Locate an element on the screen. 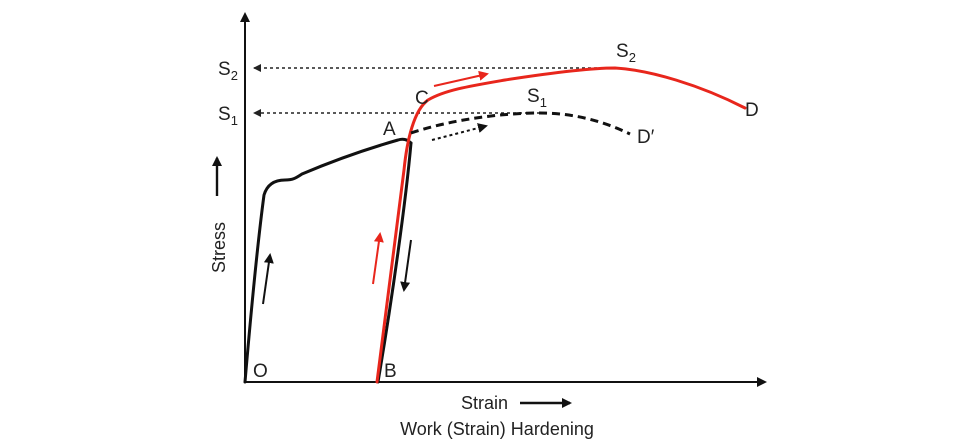 The height and width of the screenshot is (440, 973). point-d-prime-label: D′ is located at coordinates (646, 137).